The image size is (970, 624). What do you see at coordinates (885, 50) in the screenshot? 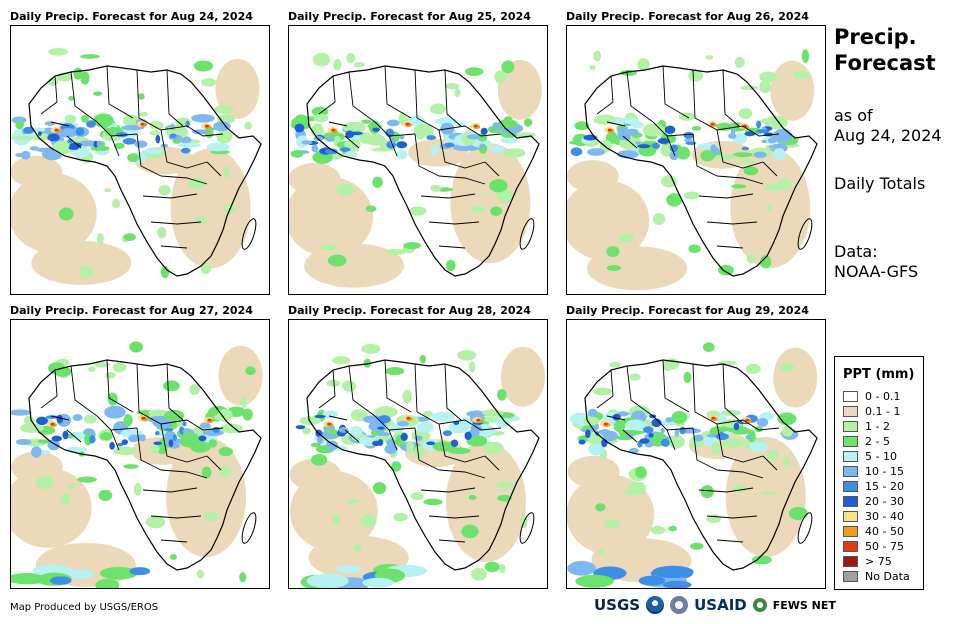
I see `sidebar-title: Precip. Forecast` at bounding box center [885, 50].